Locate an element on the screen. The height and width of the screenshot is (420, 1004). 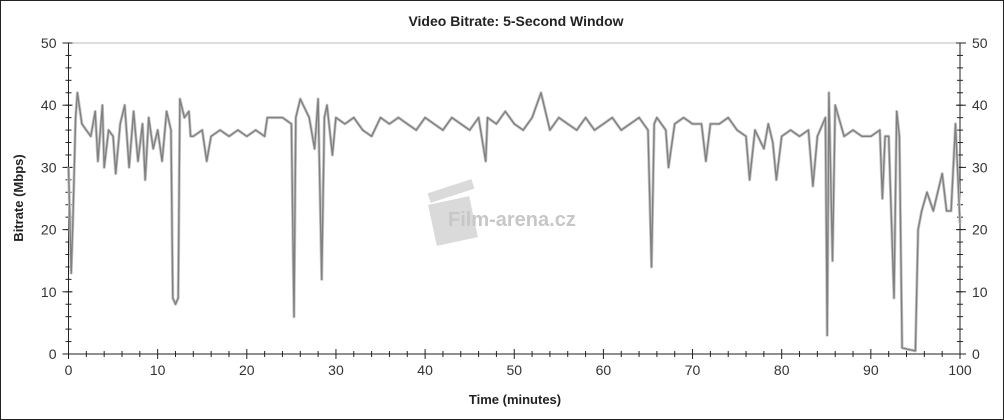
y-tick-label-left: 20 is located at coordinates (49, 230).